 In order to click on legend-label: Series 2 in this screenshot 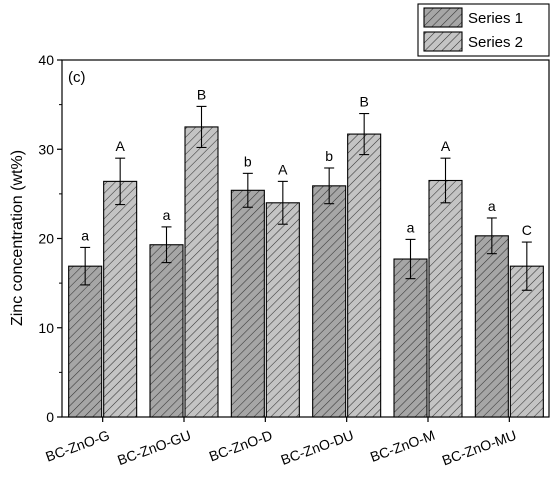, I will do `click(495, 42)`.